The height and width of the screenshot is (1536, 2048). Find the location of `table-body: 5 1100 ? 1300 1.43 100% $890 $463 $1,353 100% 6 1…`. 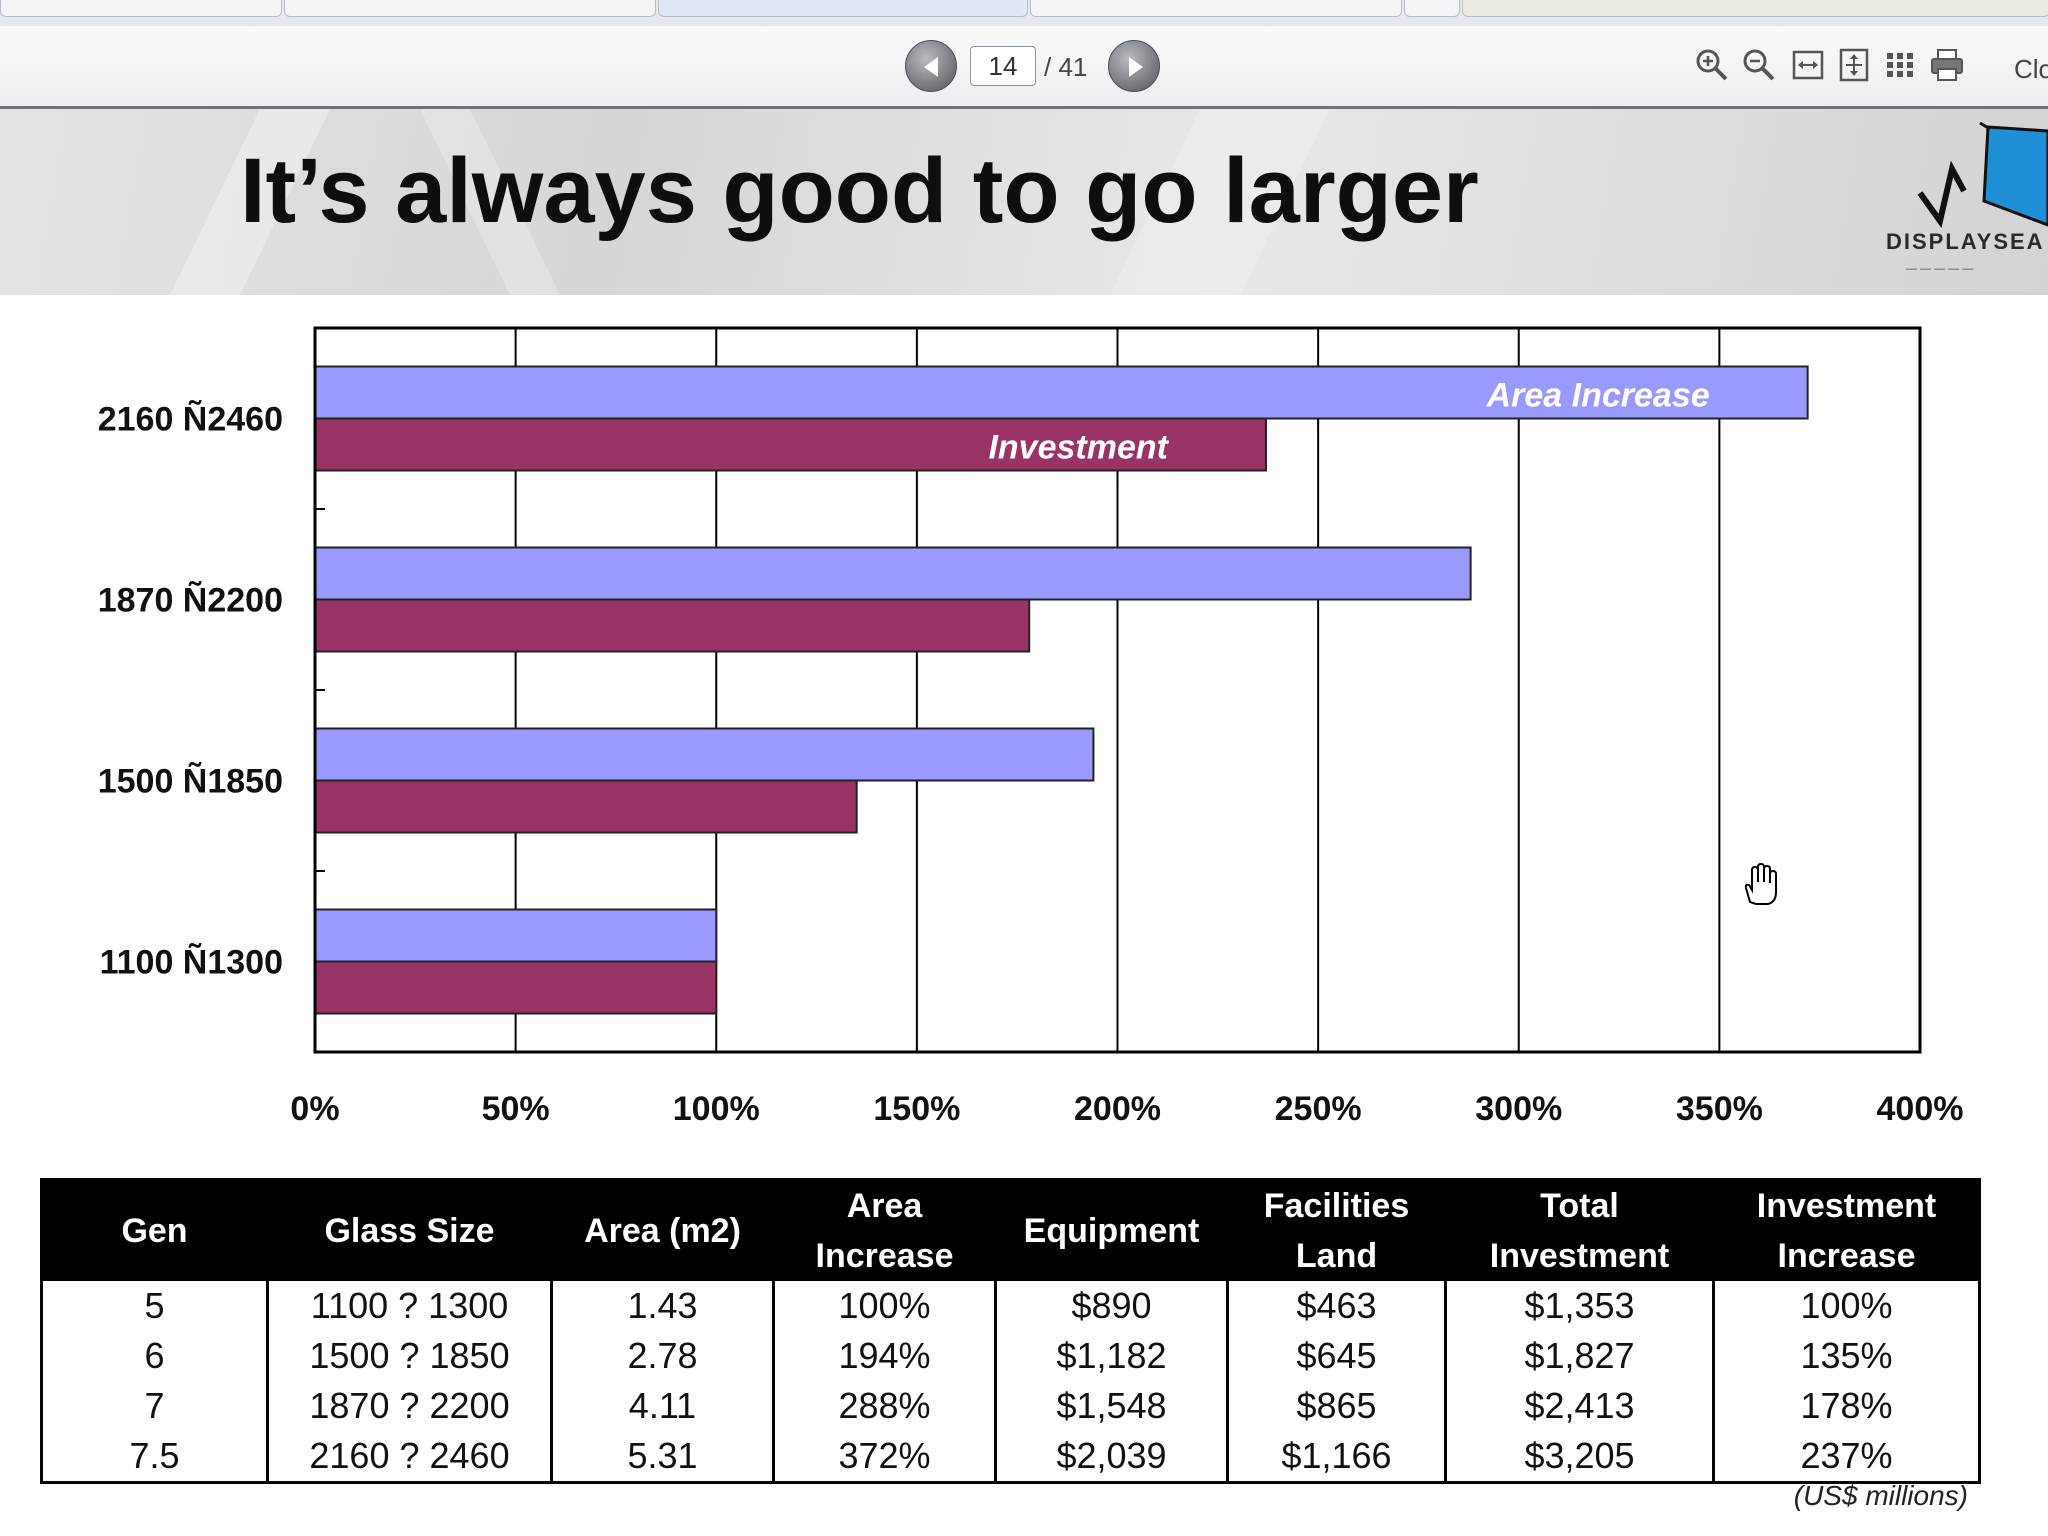

table-body: 5 1100 ? 1300 1.43 100% $890 $463 $1,353 100% 6 1… is located at coordinates (1011, 1382).